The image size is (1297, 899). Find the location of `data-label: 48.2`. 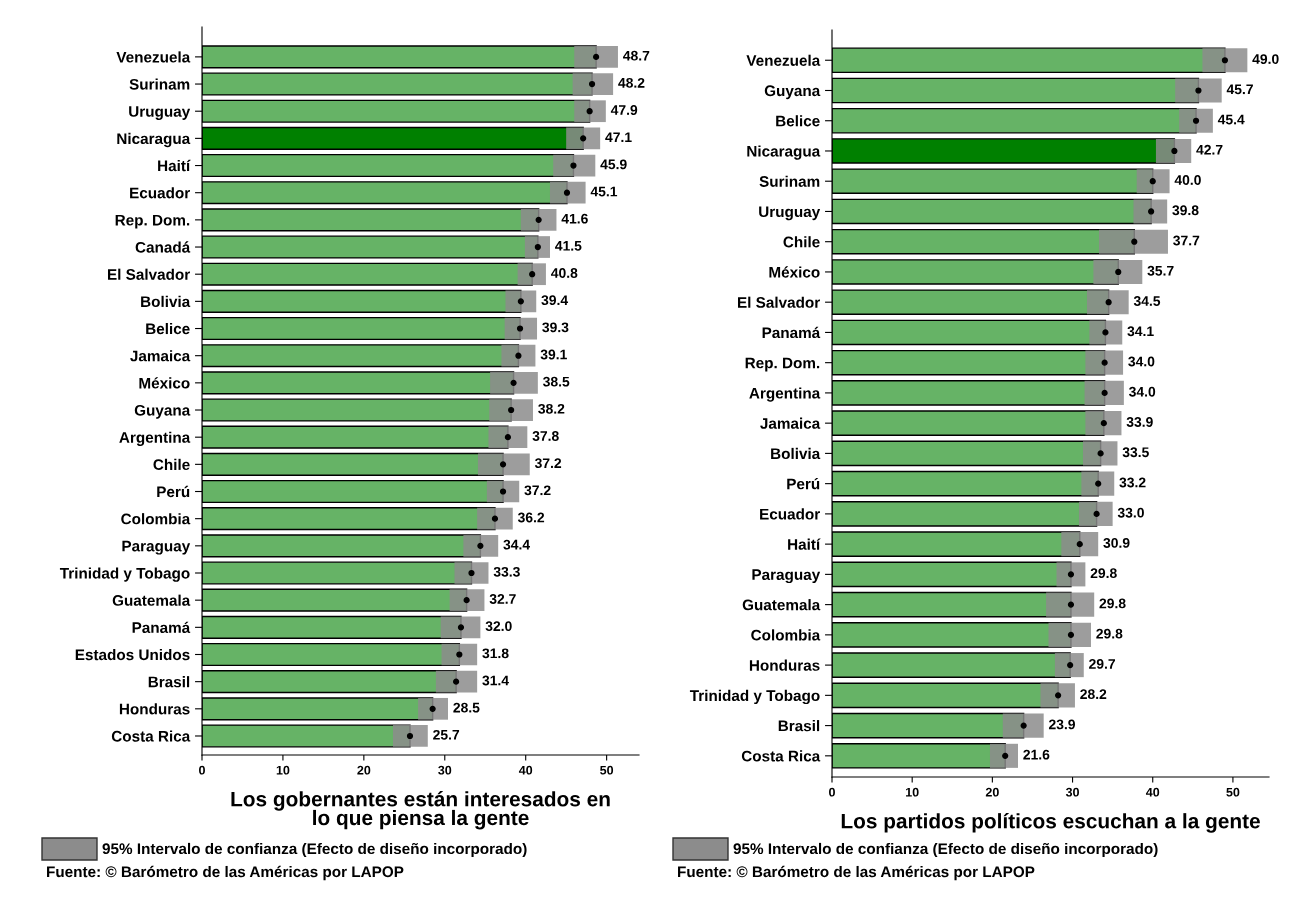

data-label: 48.2 is located at coordinates (631, 82).